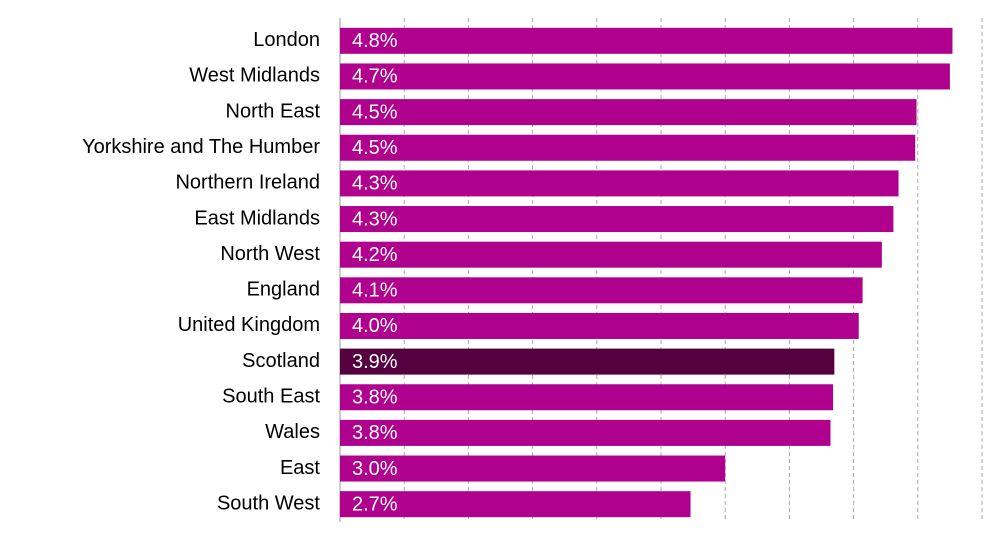 Image resolution: width=1006 pixels, height=545 pixels. What do you see at coordinates (375, 469) in the screenshot?
I see `value-label: 3.0%` at bounding box center [375, 469].